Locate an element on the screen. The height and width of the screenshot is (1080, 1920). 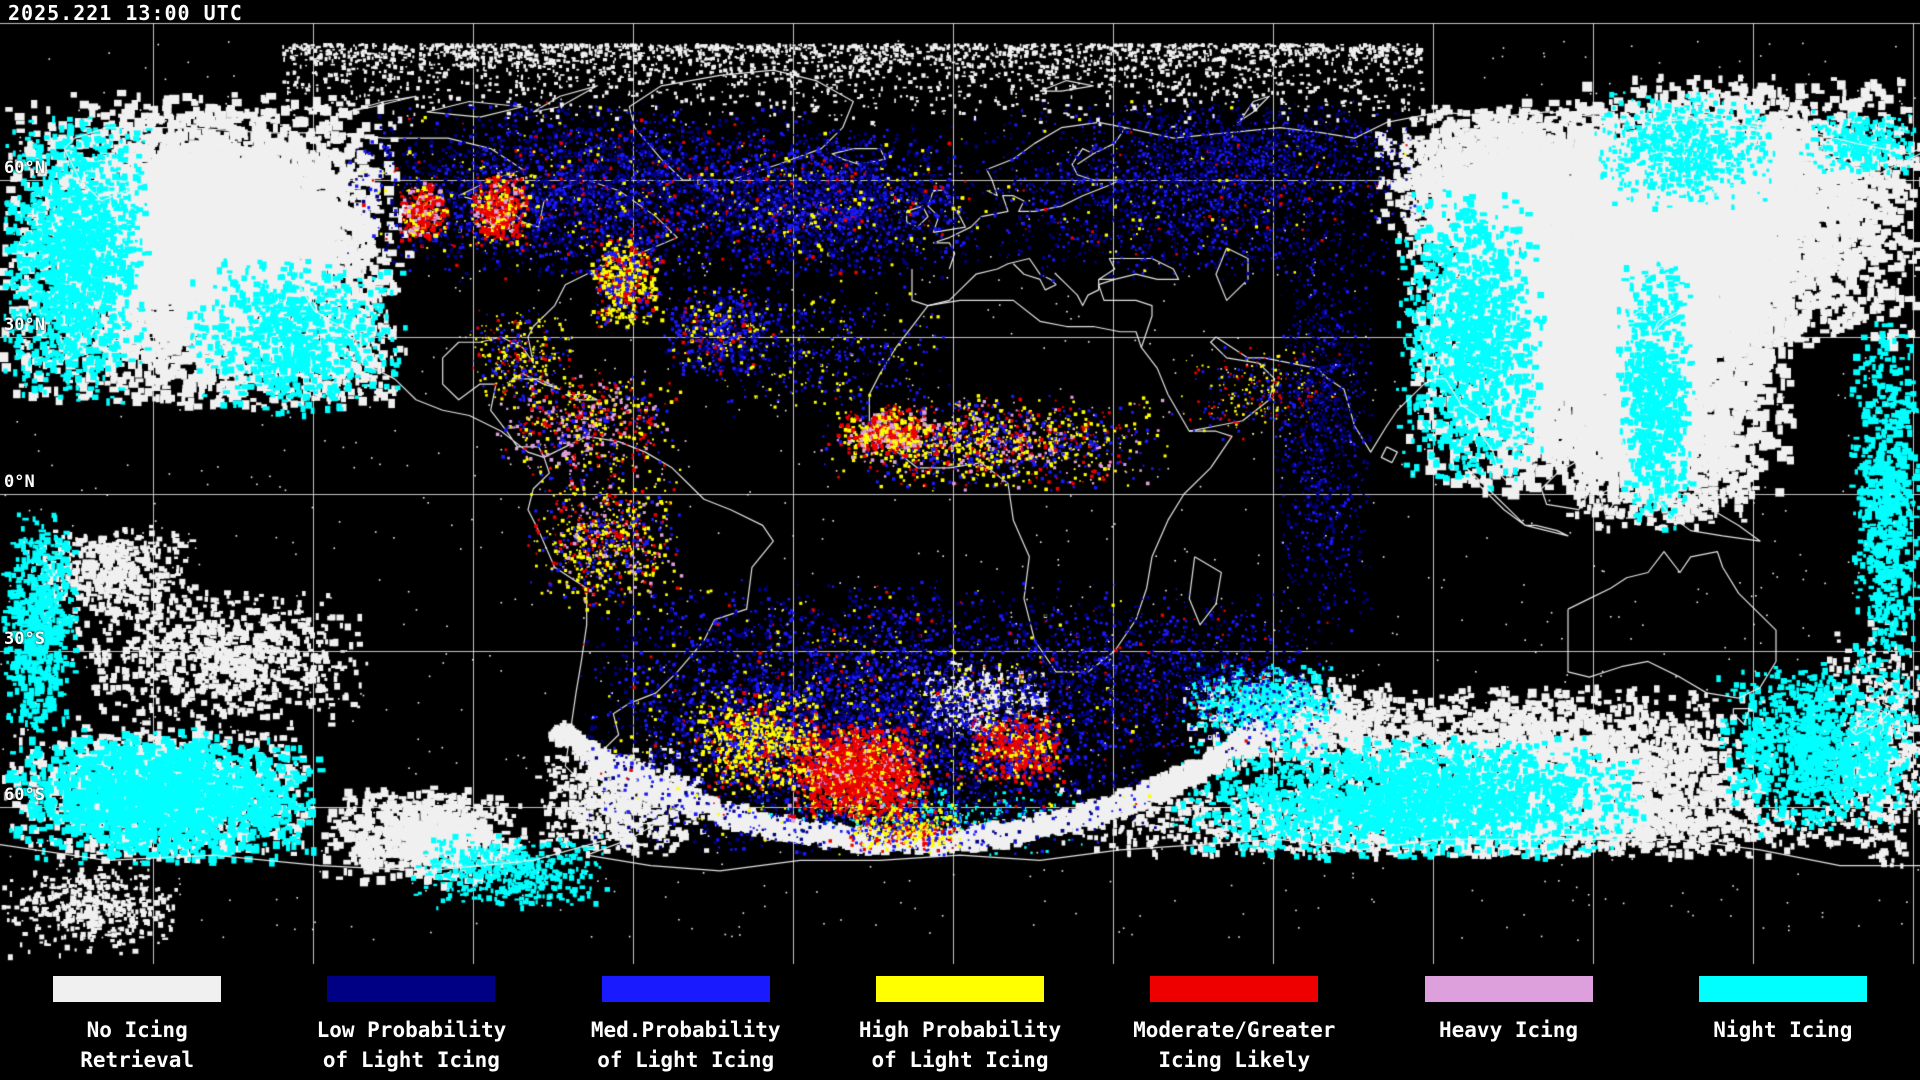
legend-item-no-icing-retrieval: No Icing Retrieval is located at coordinates (137, 1024).